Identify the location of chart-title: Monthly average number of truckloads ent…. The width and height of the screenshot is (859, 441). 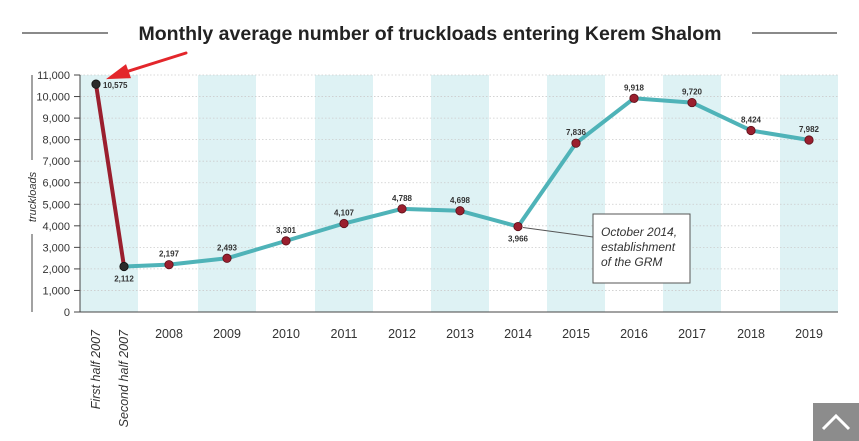
(430, 34).